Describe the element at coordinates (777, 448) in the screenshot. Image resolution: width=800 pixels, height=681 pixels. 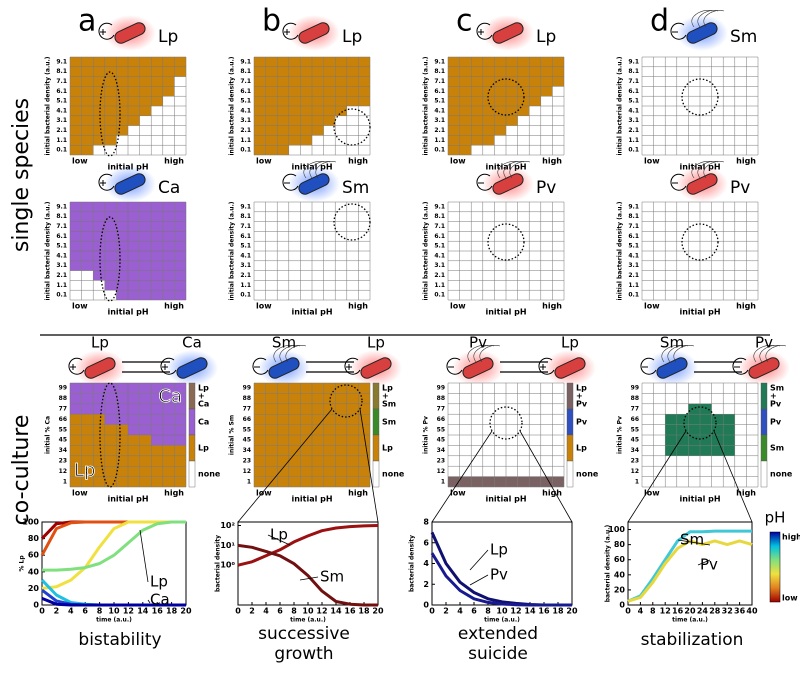
I see `legend-label: Sm` at that location.